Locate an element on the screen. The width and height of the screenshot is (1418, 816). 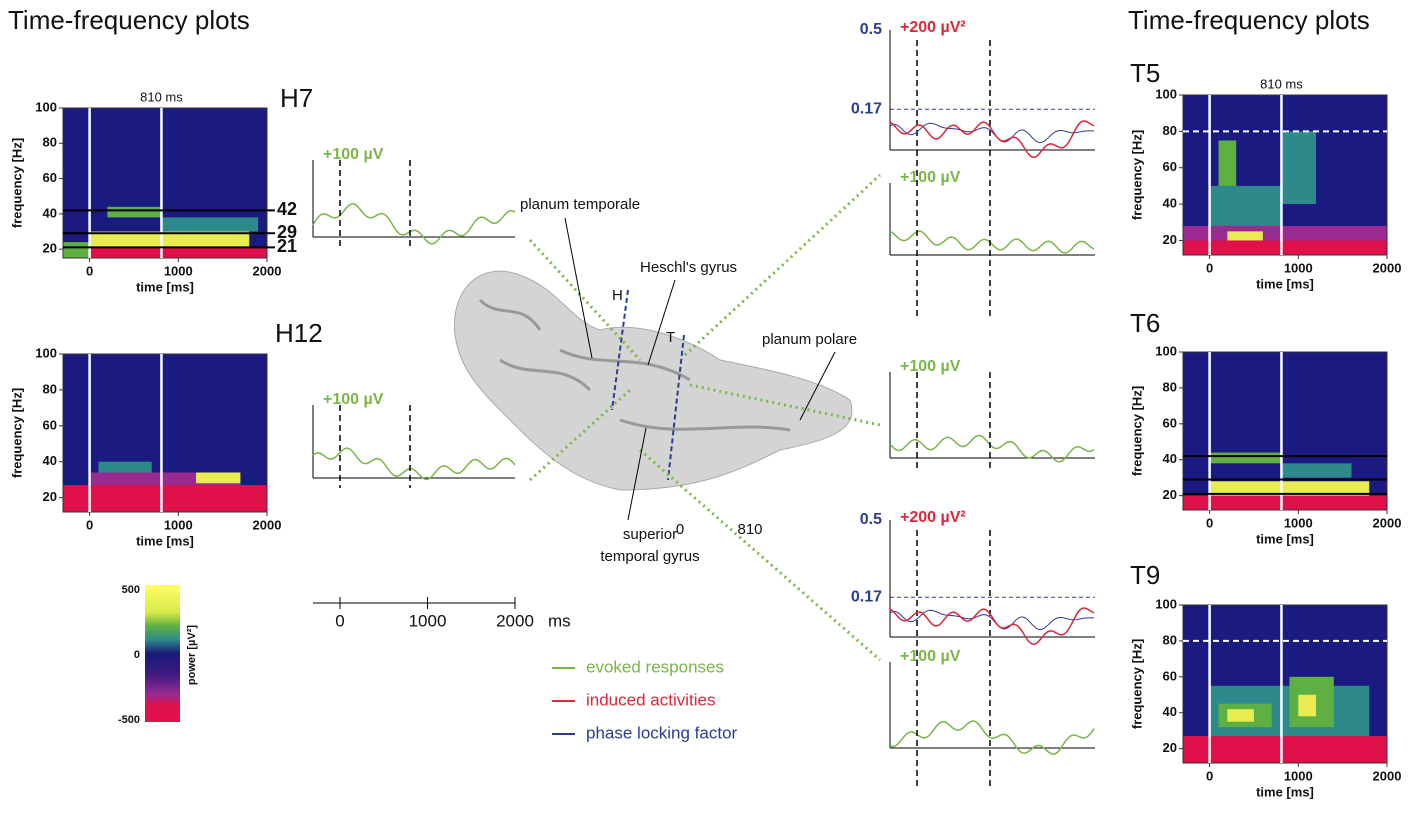
brain-label: temporal gyrus is located at coordinates (649, 556).